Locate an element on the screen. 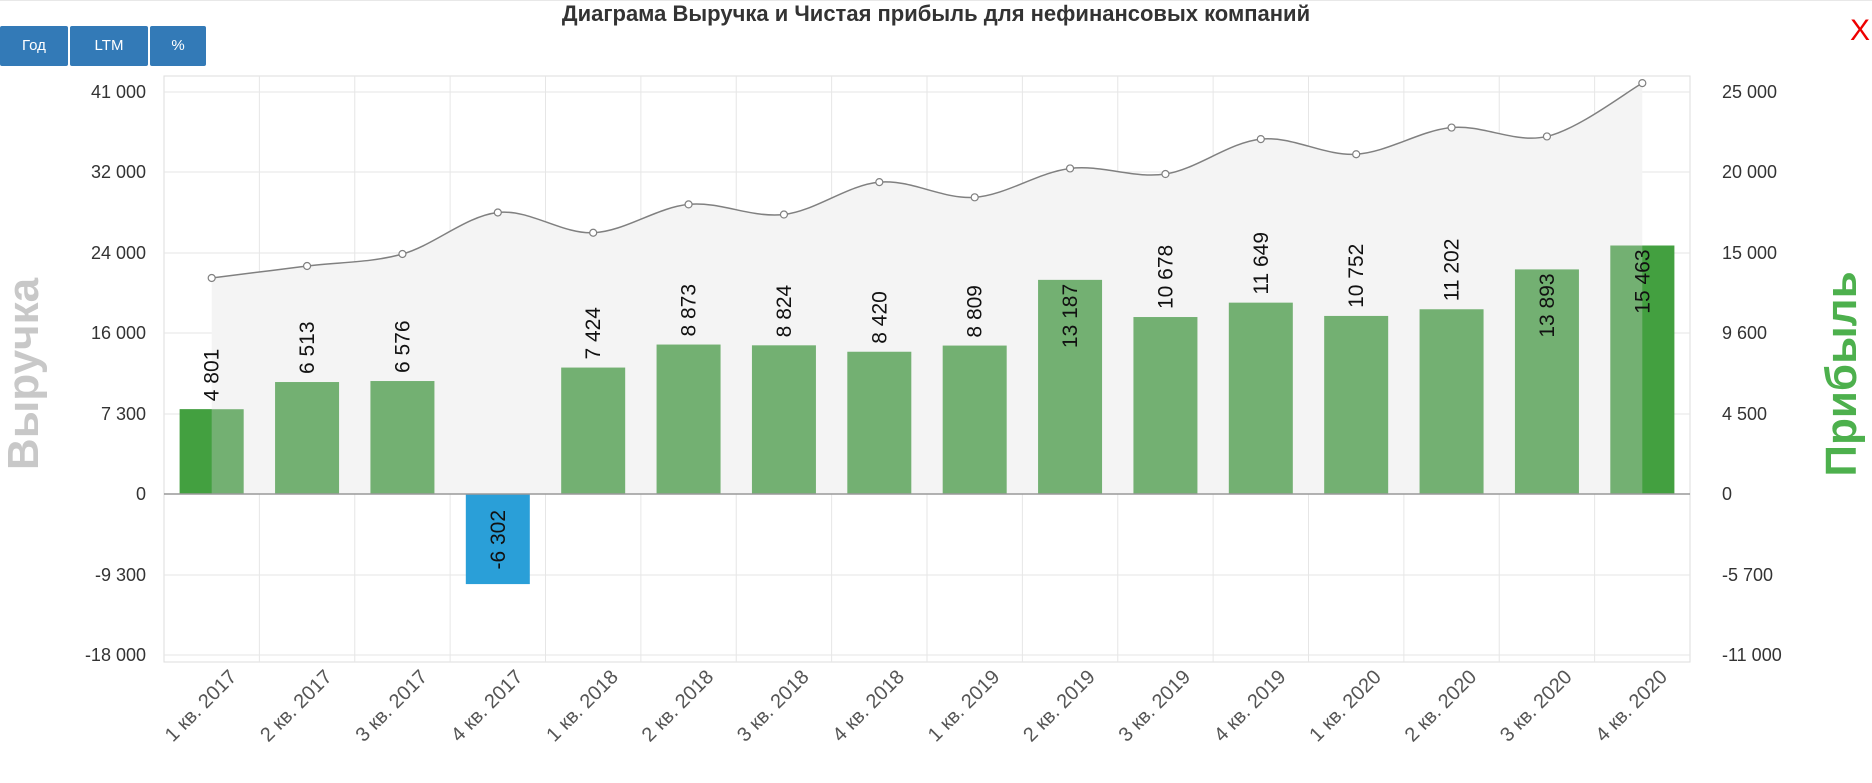 The height and width of the screenshot is (783, 1872). bar-value-label: 13 187 is located at coordinates (1070, 316).